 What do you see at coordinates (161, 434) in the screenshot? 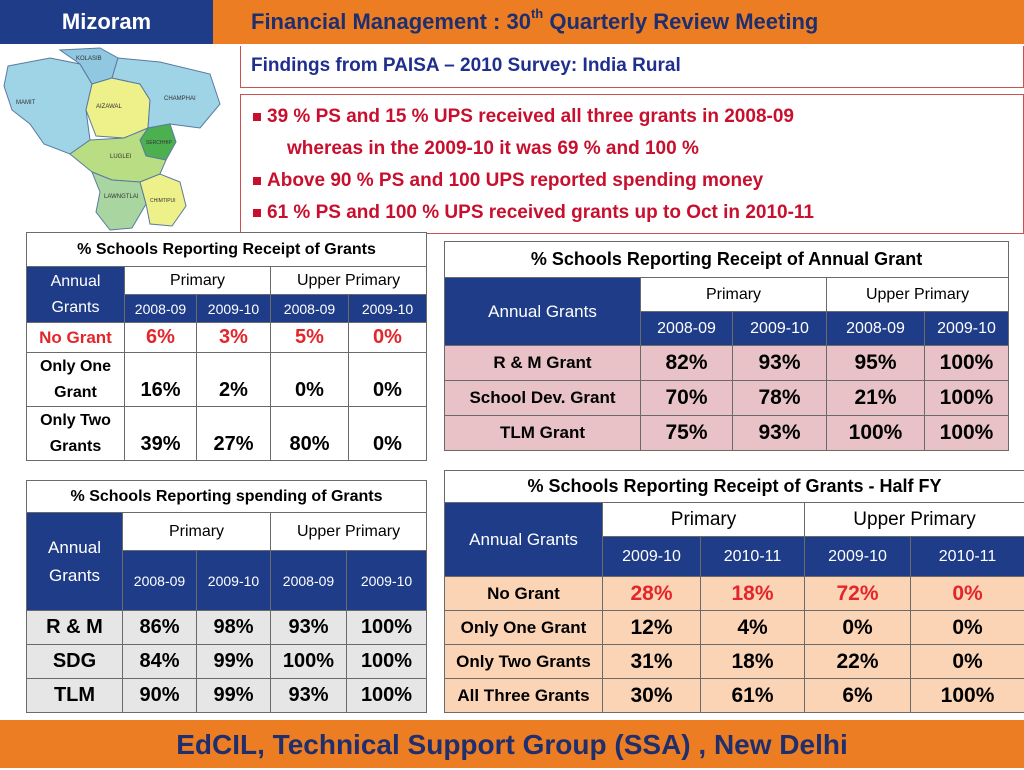
I see `table-cell: 39%` at bounding box center [161, 434].